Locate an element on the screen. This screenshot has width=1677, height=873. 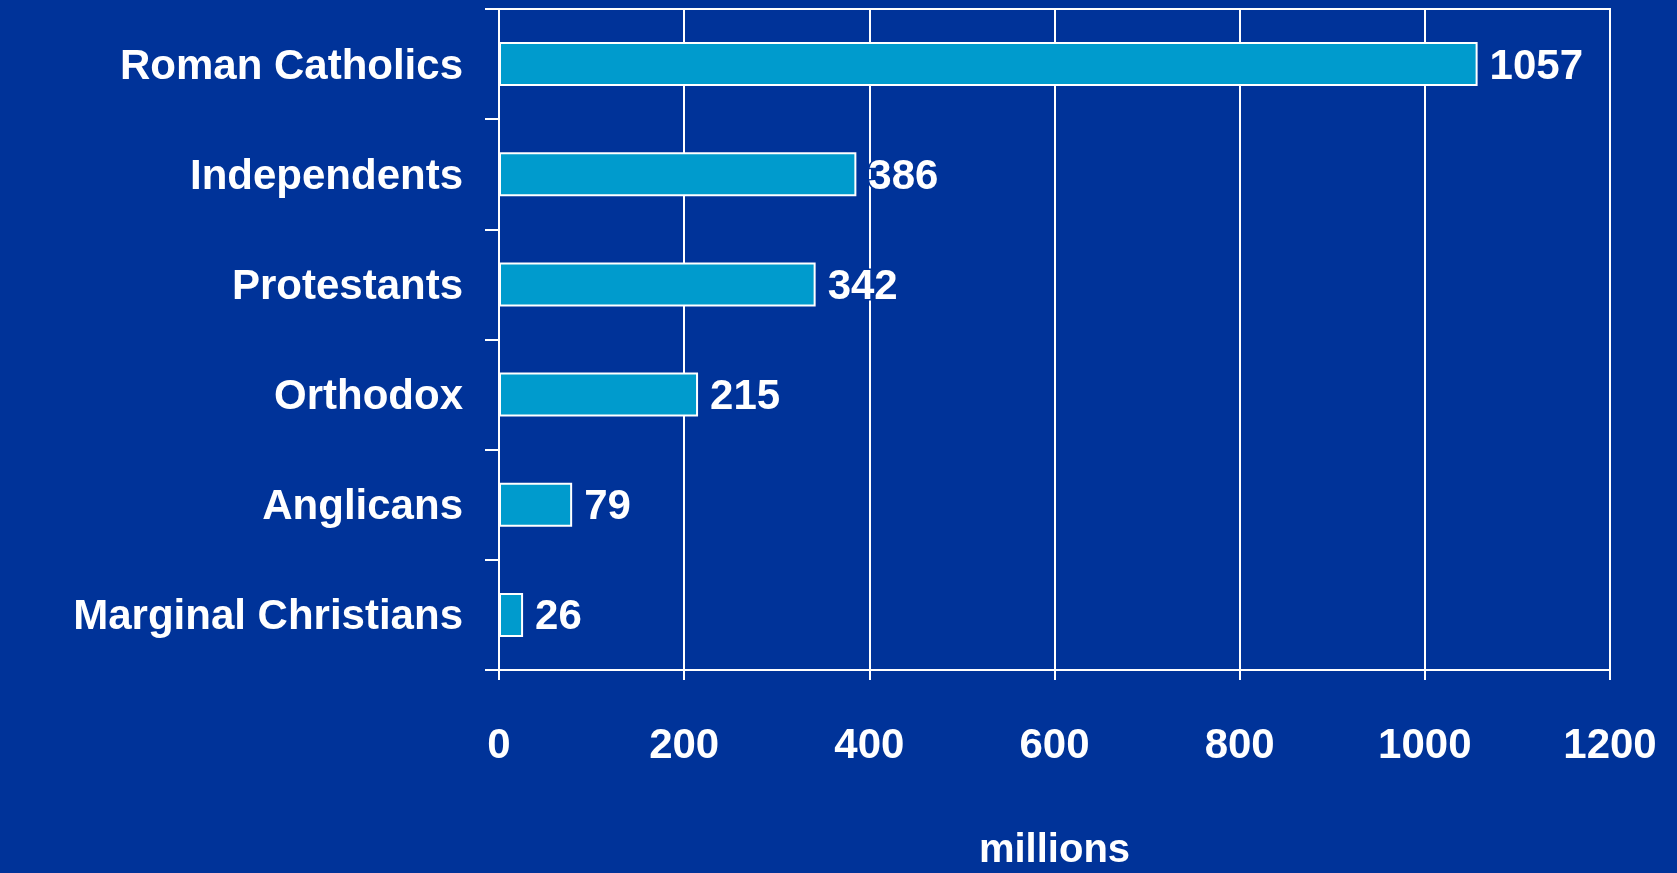
x-tick-label: 200 is located at coordinates (684, 743).